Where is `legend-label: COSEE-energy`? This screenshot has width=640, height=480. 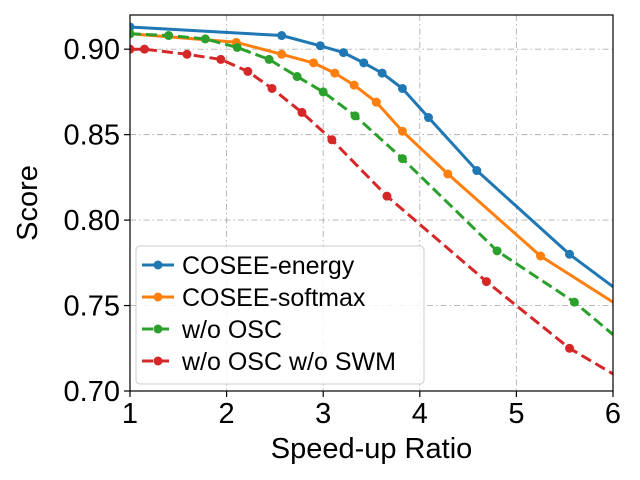
legend-label: COSEE-energy is located at coordinates (268, 266).